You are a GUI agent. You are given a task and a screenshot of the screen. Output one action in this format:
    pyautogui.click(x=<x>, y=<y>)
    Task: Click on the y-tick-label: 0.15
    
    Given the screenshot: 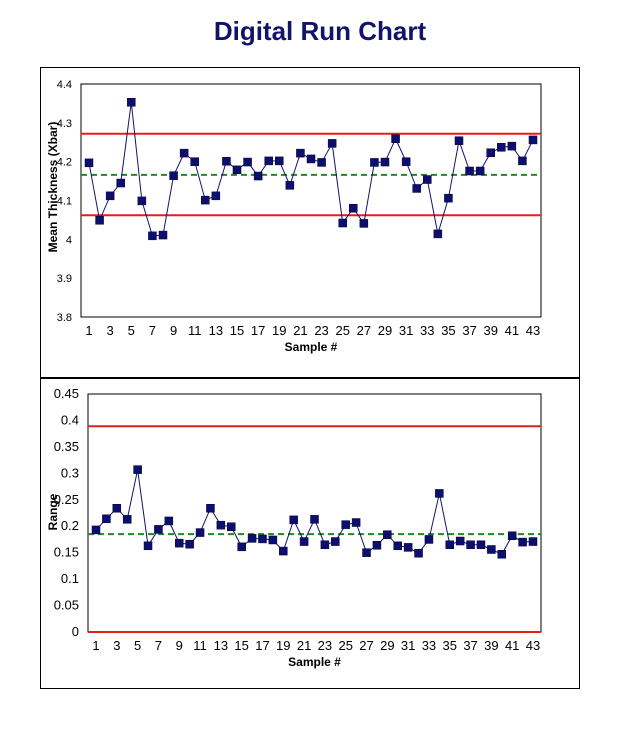 What is the action you would take?
    pyautogui.click(x=66, y=552)
    